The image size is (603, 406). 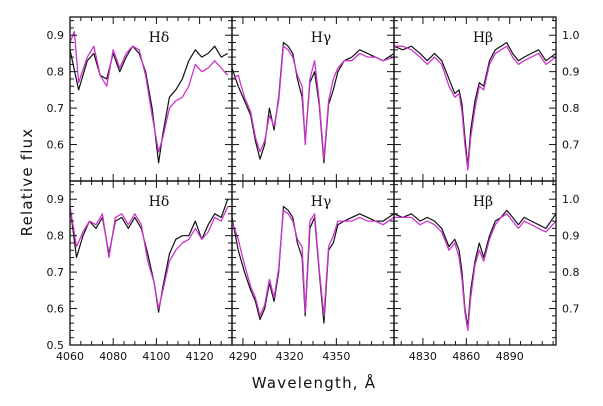 What do you see at coordinates (70, 356) in the screenshot?
I see `x-tick-label: 4060` at bounding box center [70, 356].